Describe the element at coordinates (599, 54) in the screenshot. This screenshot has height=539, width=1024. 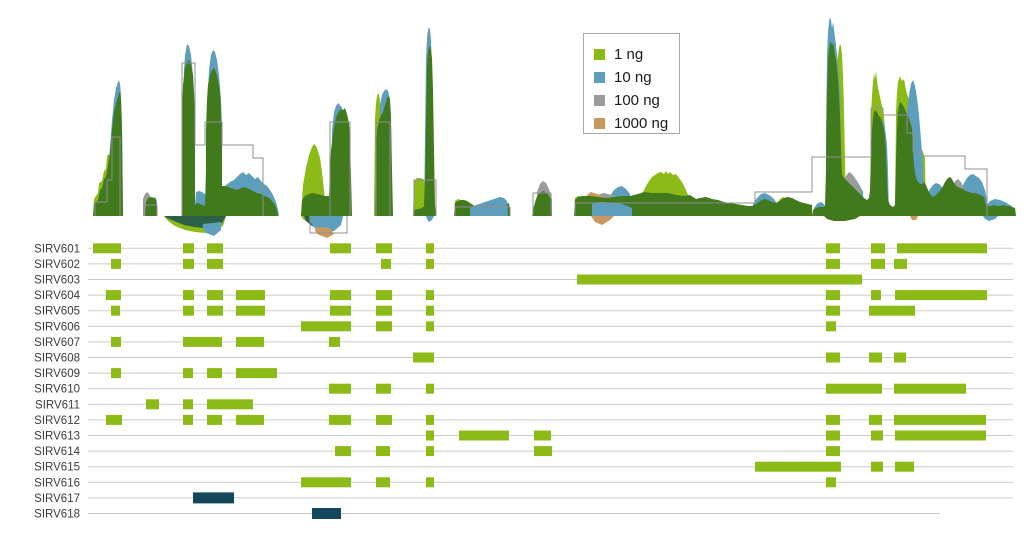
I see `legend-swatch-1ng-icon` at that location.